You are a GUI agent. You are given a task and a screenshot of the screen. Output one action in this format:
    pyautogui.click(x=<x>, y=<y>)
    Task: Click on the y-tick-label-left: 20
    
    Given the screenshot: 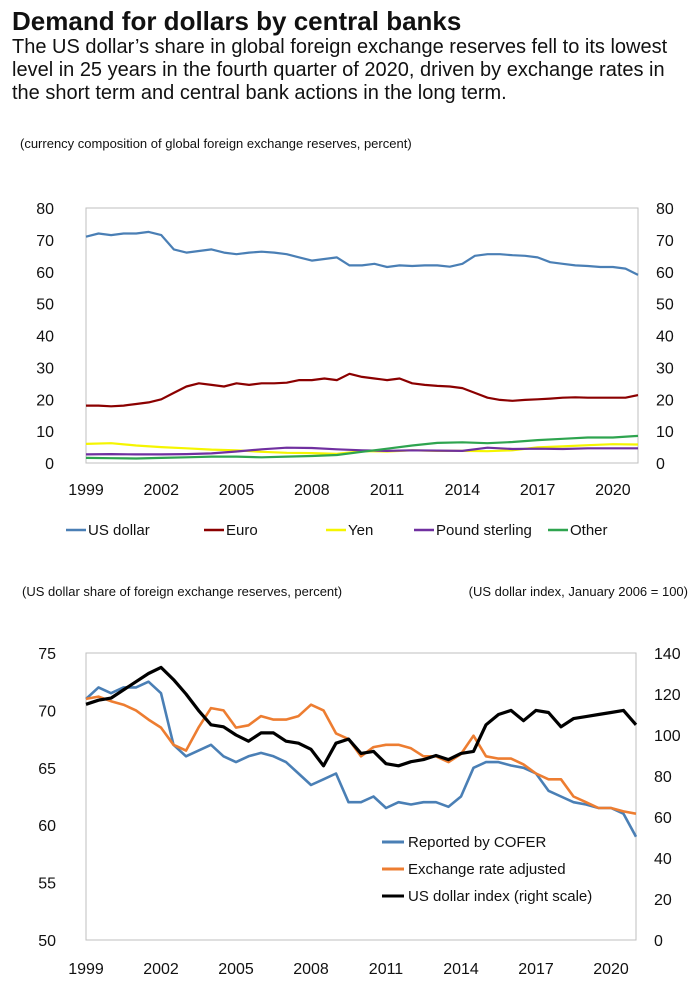 What is the action you would take?
    pyautogui.click(x=45, y=400)
    